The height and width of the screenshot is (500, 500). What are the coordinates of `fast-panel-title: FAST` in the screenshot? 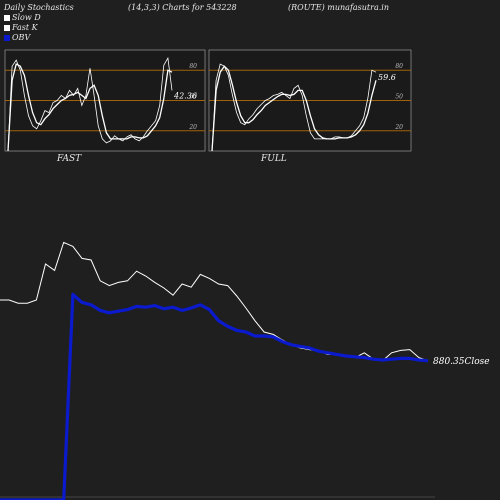 It's located at (69, 159).